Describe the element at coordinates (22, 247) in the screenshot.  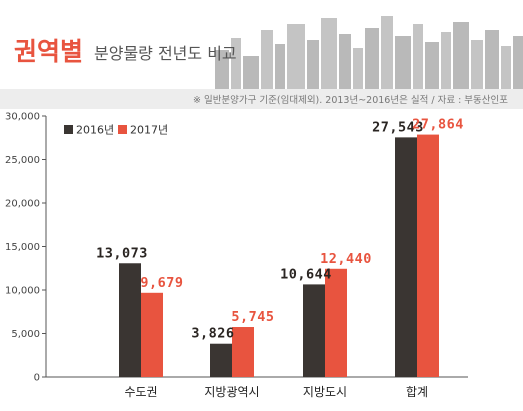
I see `y-tick-label: 15,000` at that location.